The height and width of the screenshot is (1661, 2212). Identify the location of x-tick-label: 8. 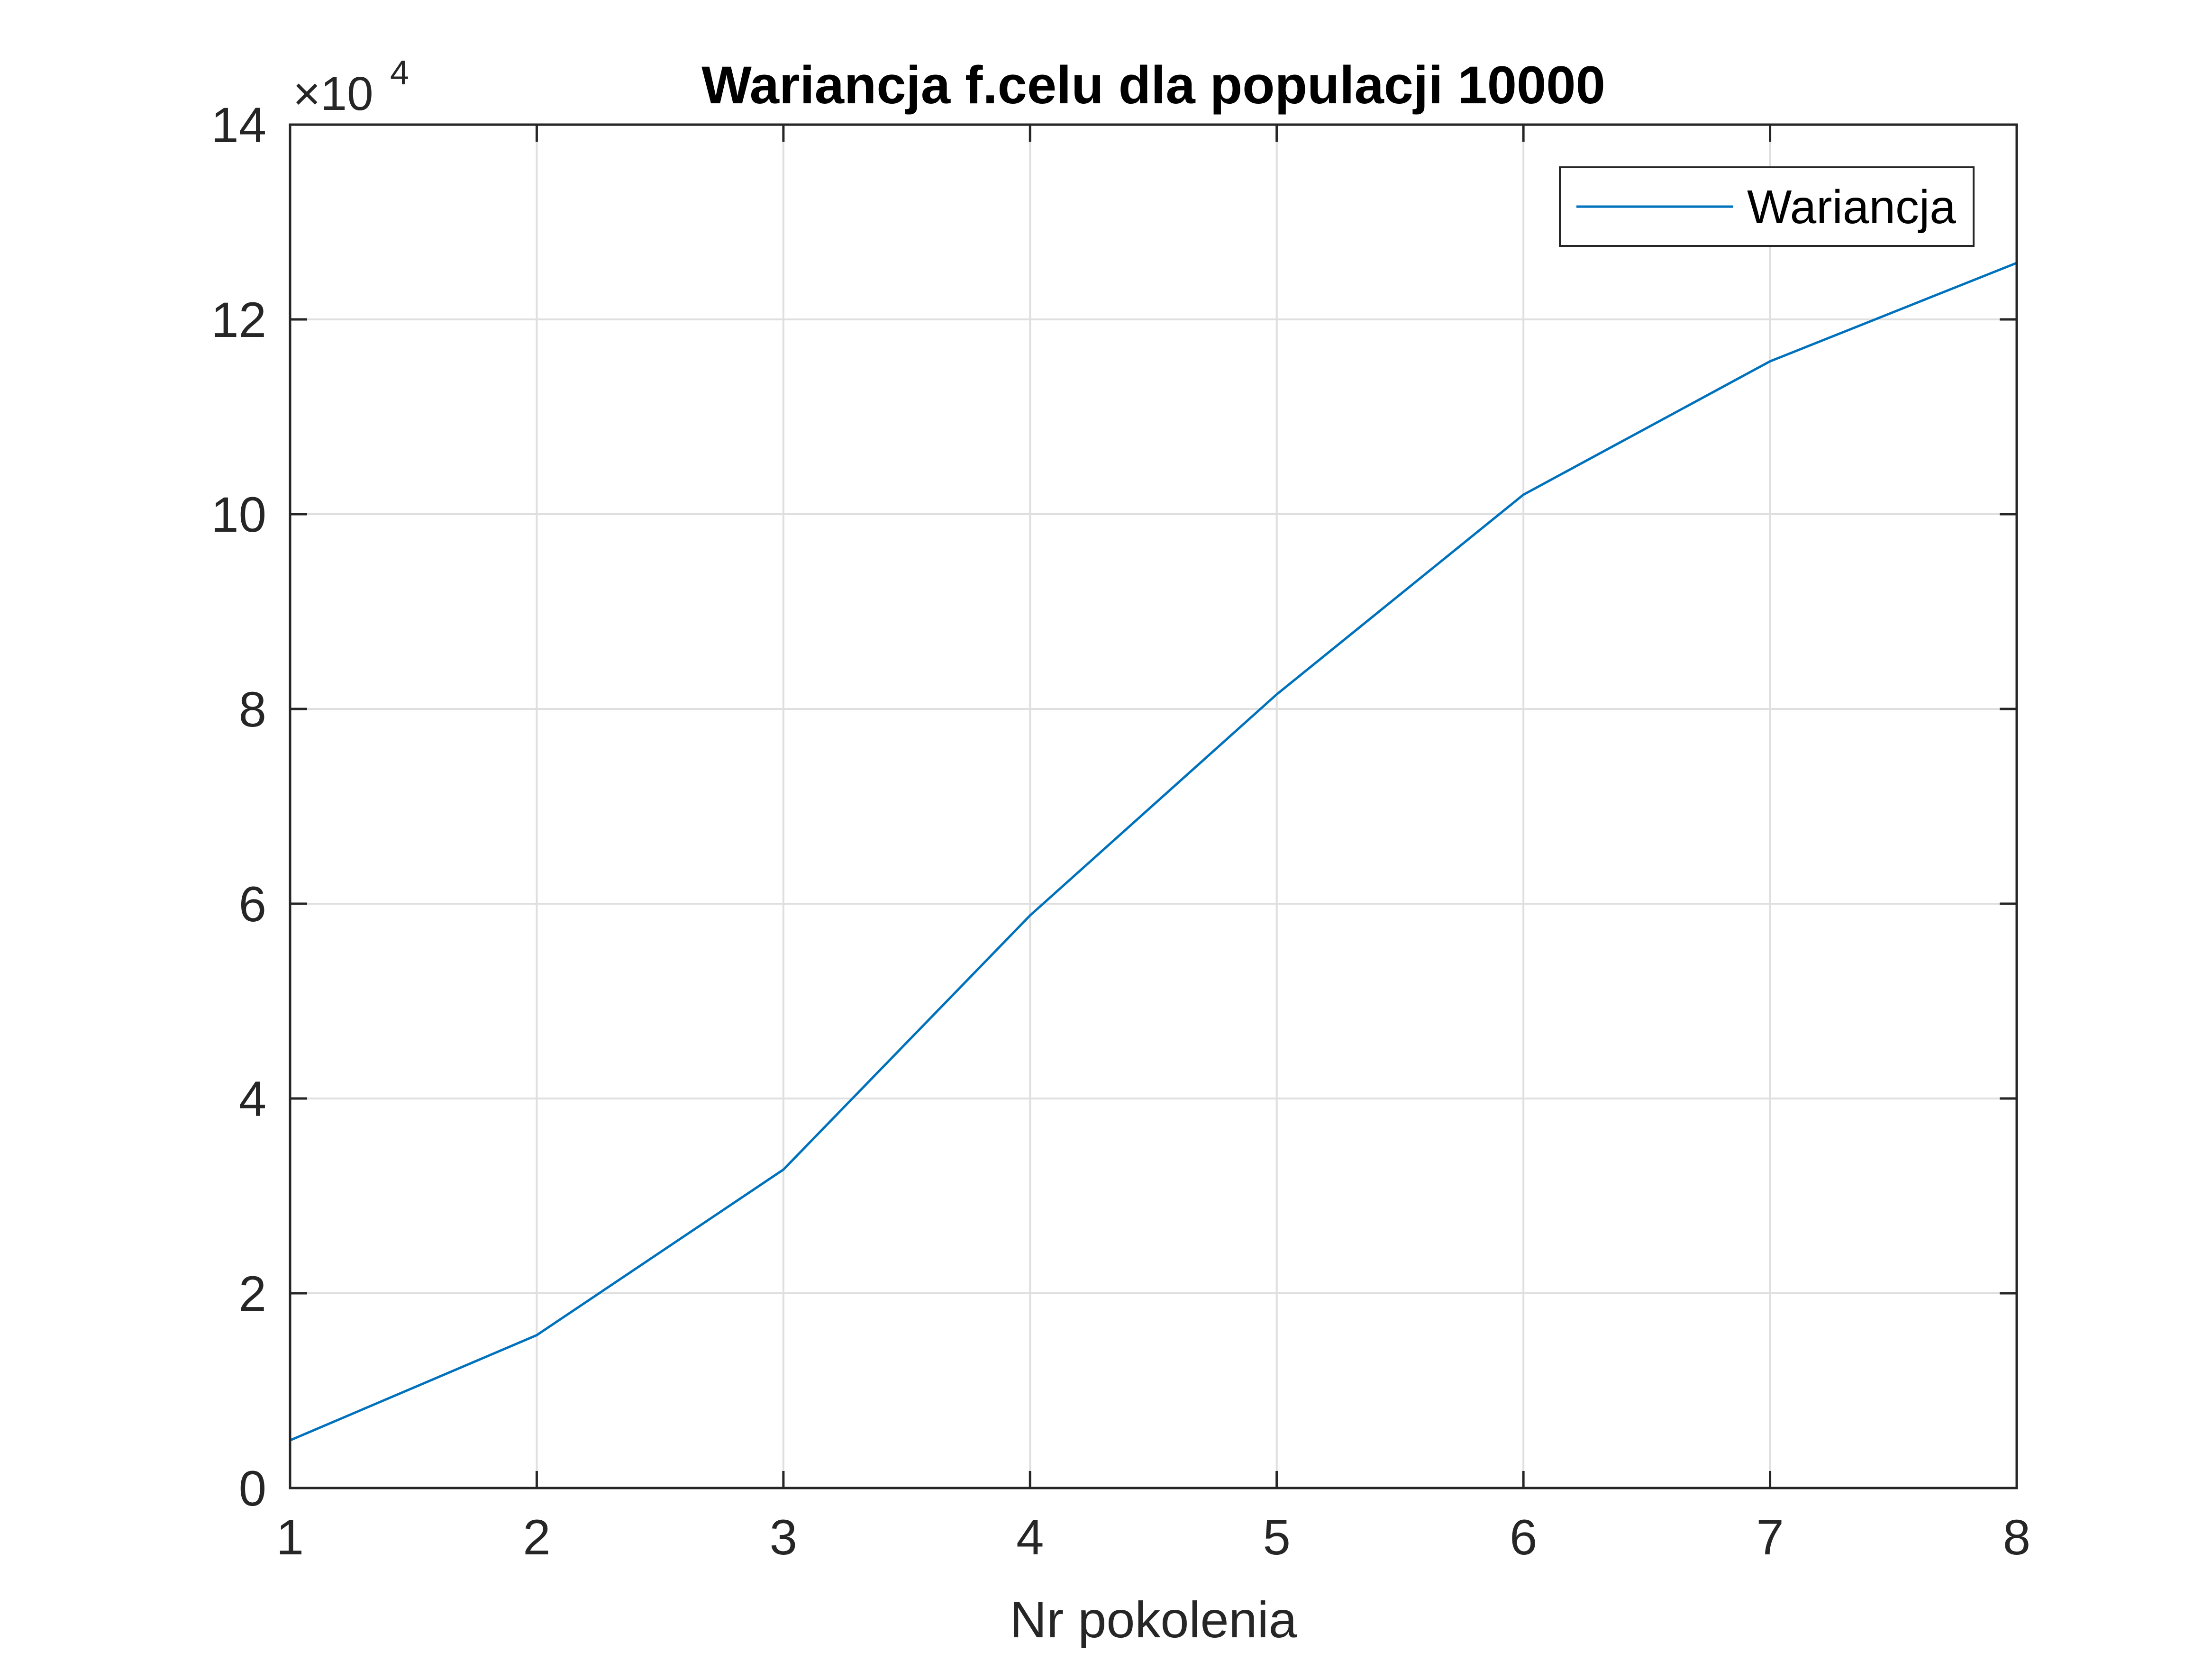
(2016, 1538).